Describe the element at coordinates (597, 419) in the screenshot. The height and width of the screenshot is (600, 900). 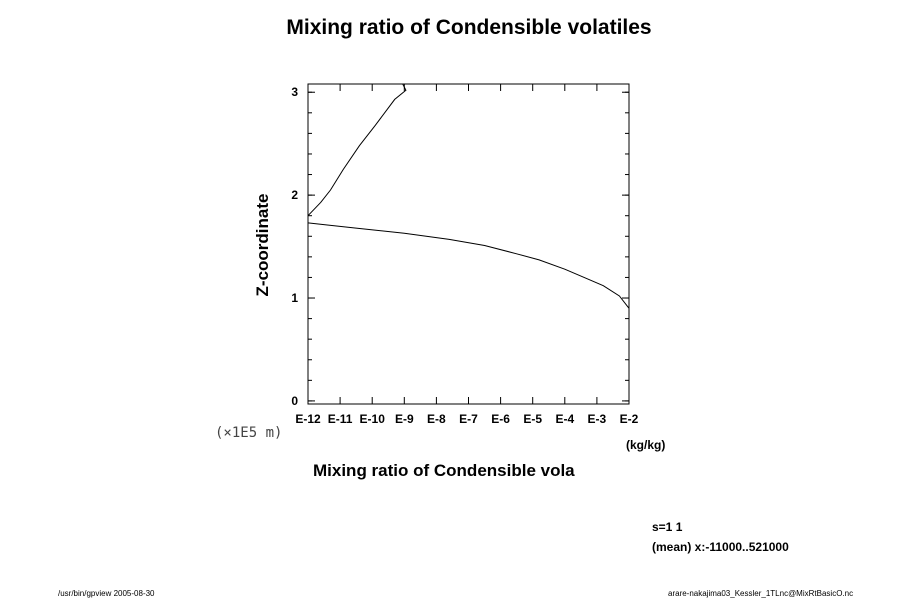
I see `x-tick-label: E-3` at that location.